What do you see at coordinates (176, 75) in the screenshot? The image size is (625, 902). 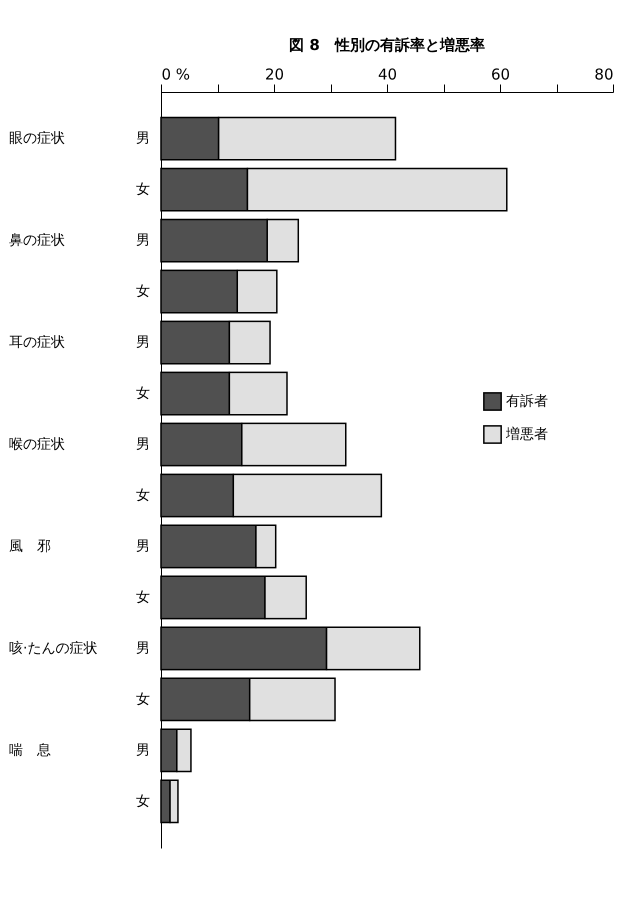 I see `x-tick-label: 0 %` at bounding box center [176, 75].